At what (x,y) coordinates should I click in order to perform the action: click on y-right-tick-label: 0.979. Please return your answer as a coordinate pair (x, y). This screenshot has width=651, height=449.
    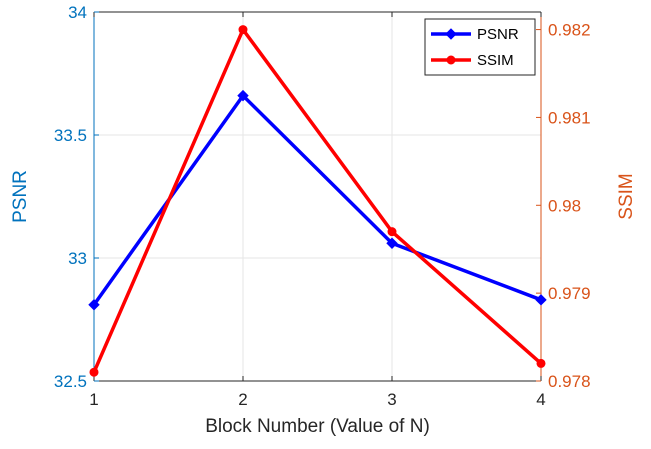
    Looking at the image, I should click on (569, 293).